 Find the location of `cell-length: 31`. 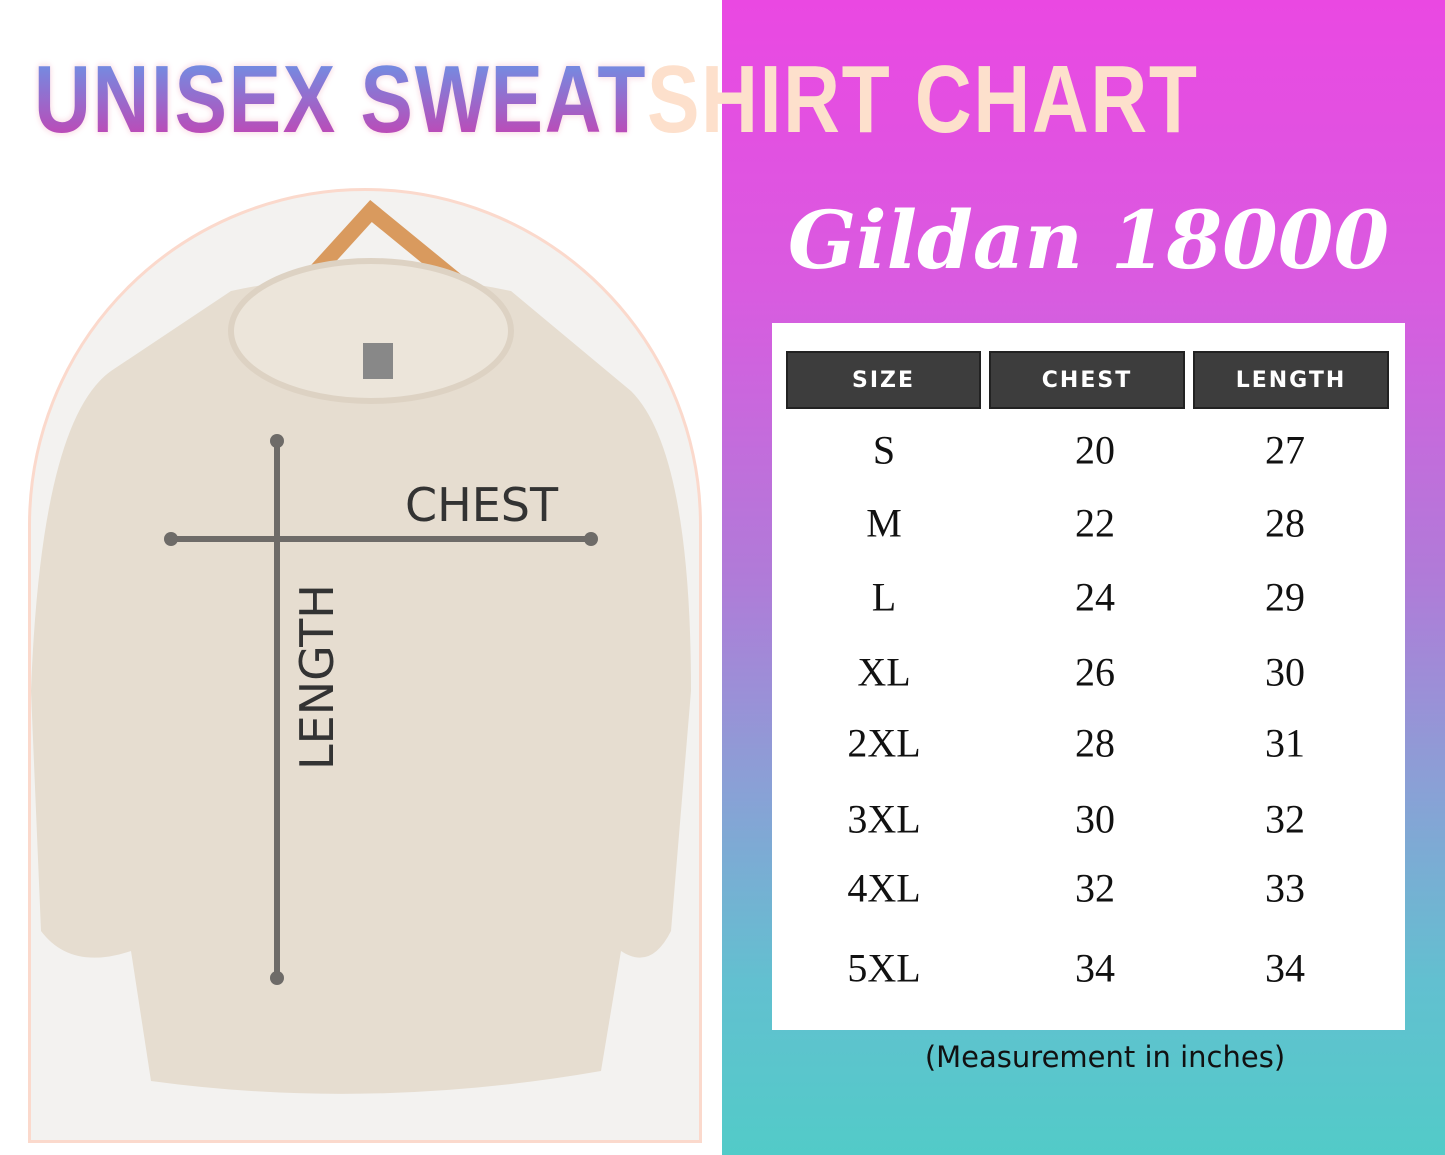

cell-length: 31 is located at coordinates (1285, 743).